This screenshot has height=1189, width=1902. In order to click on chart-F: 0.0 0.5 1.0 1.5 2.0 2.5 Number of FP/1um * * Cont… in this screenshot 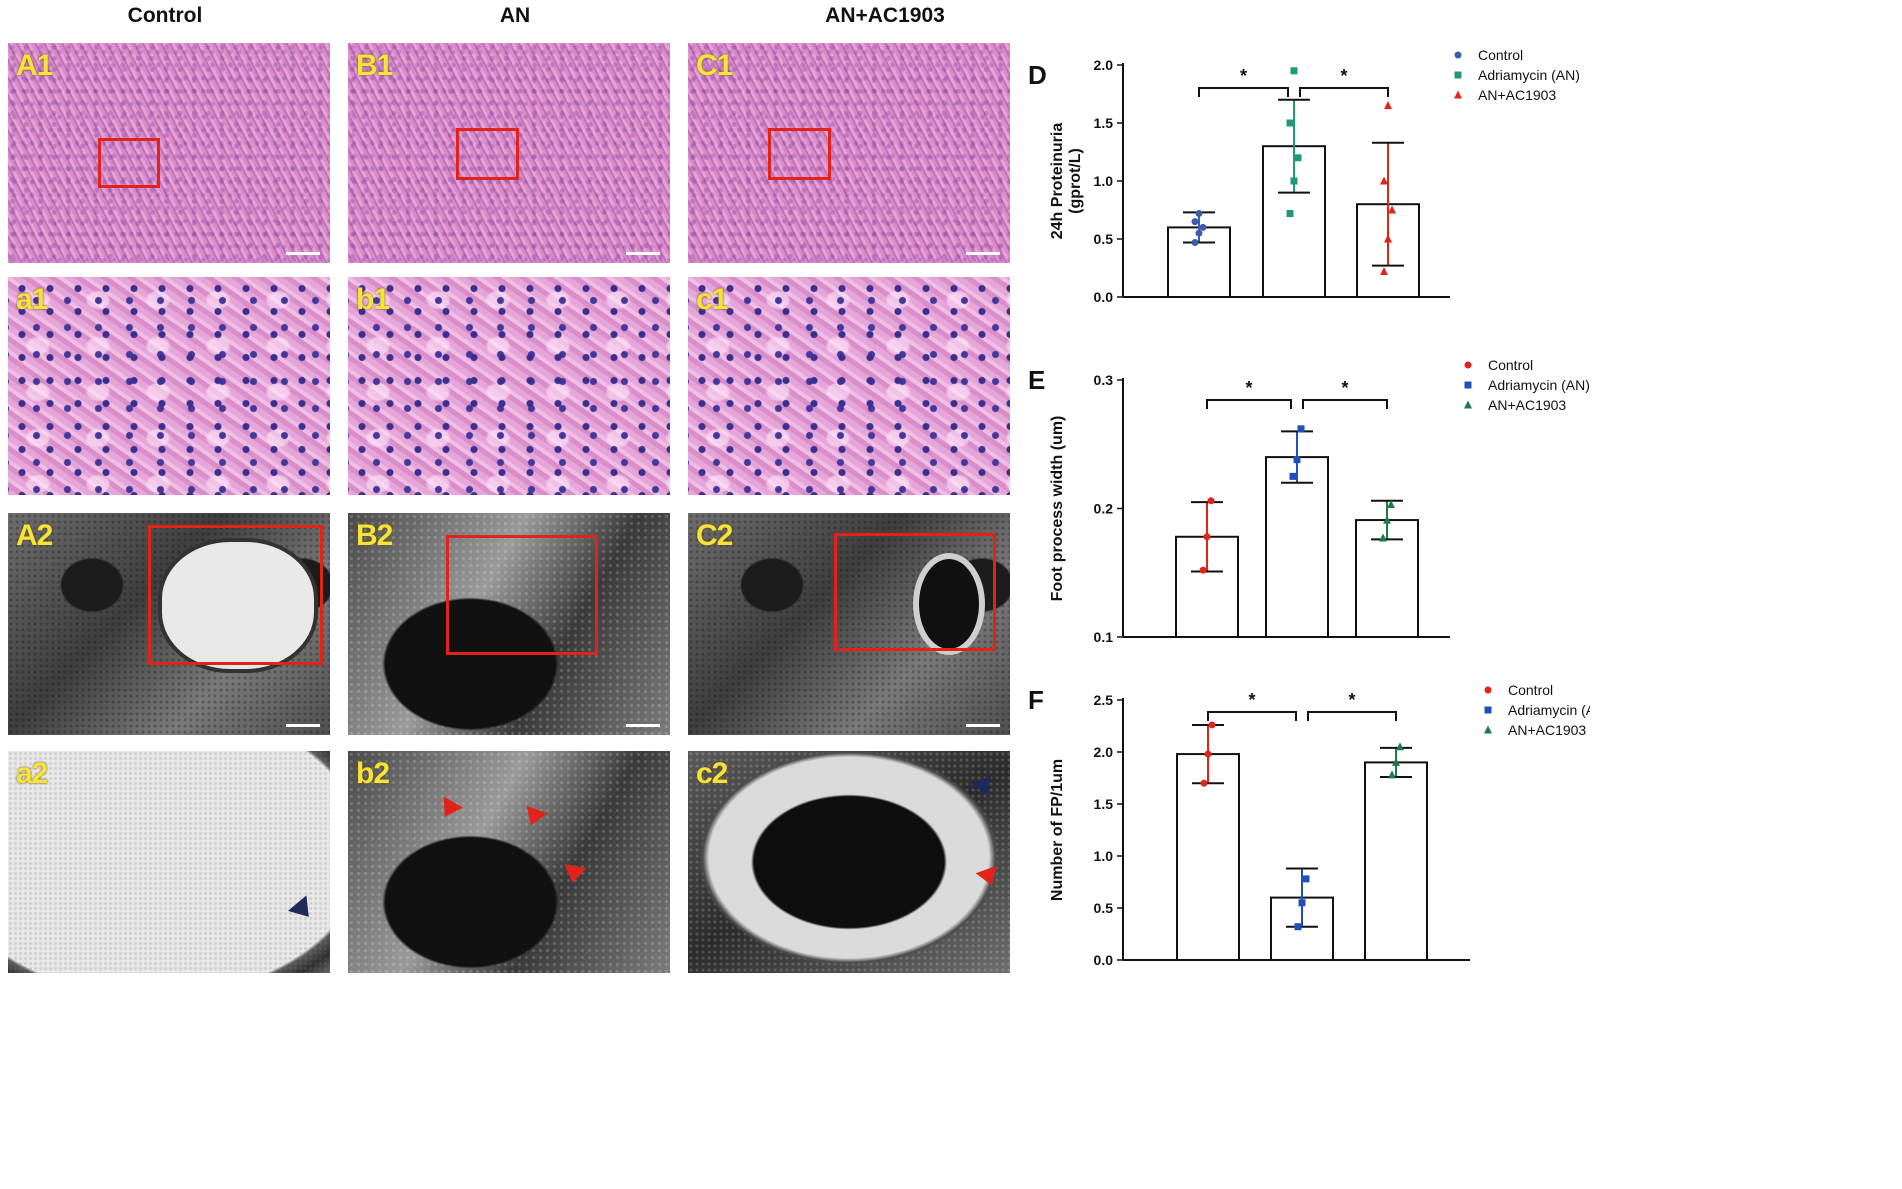, I will do `click(1319, 825)`.